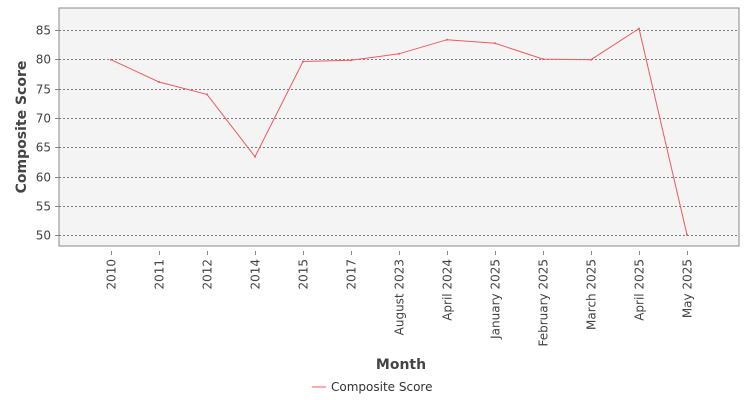 The height and width of the screenshot is (400, 750). Describe the element at coordinates (43, 236) in the screenshot. I see `y-tick-label: 50` at that location.